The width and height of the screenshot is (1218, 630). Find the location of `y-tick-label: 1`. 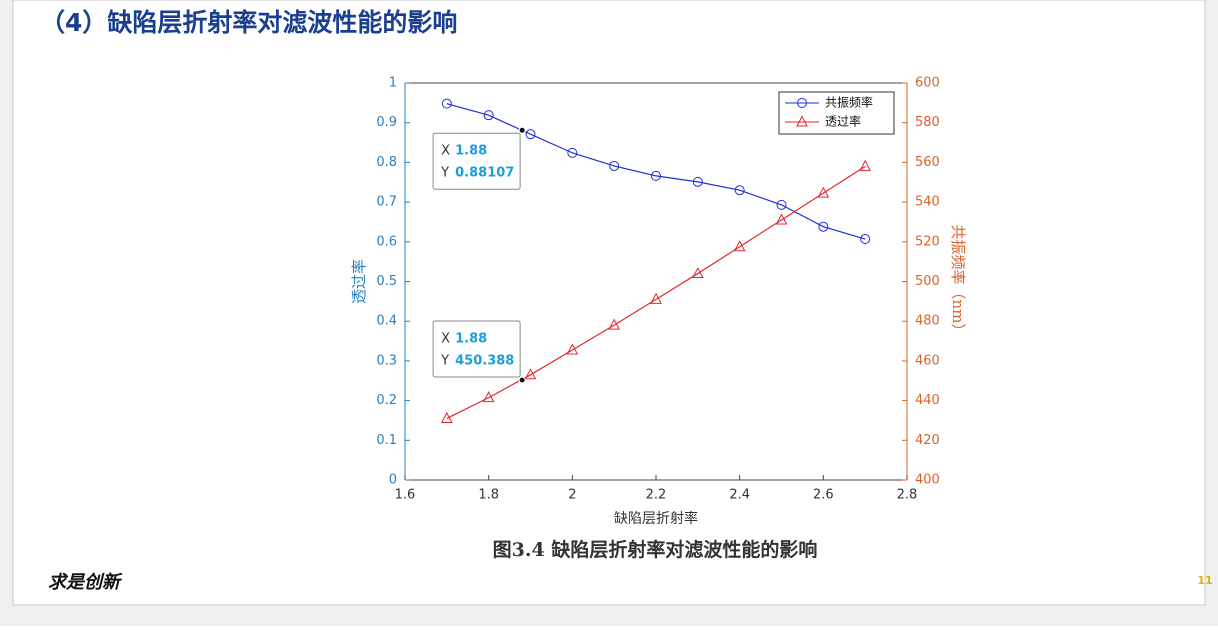

y-tick-label: 1 is located at coordinates (393, 83).